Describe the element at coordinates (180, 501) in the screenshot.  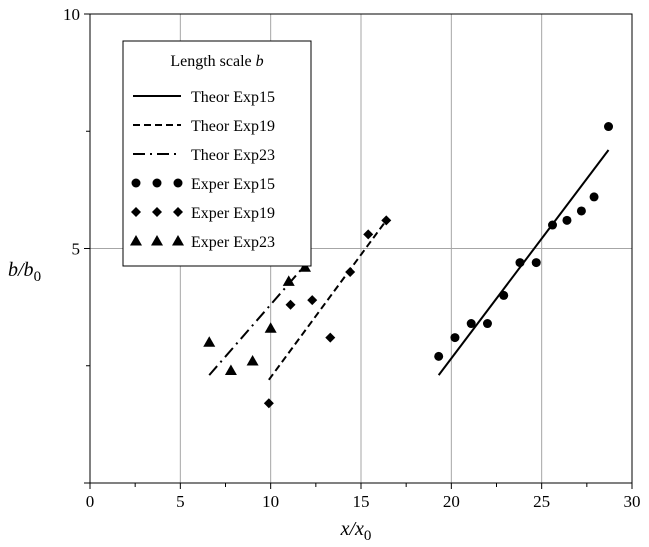
I see `x-tick-label: 5` at that location.